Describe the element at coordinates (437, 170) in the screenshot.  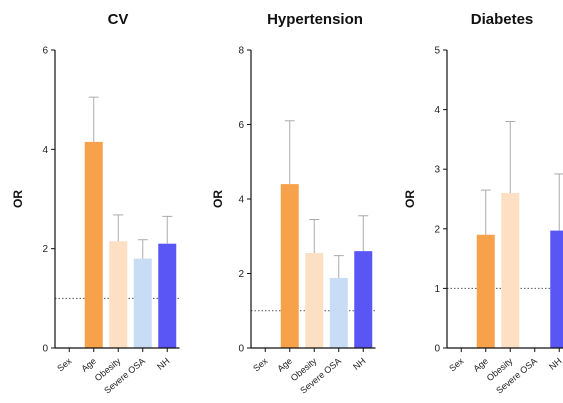
I see `y-tick-label: 3` at that location.